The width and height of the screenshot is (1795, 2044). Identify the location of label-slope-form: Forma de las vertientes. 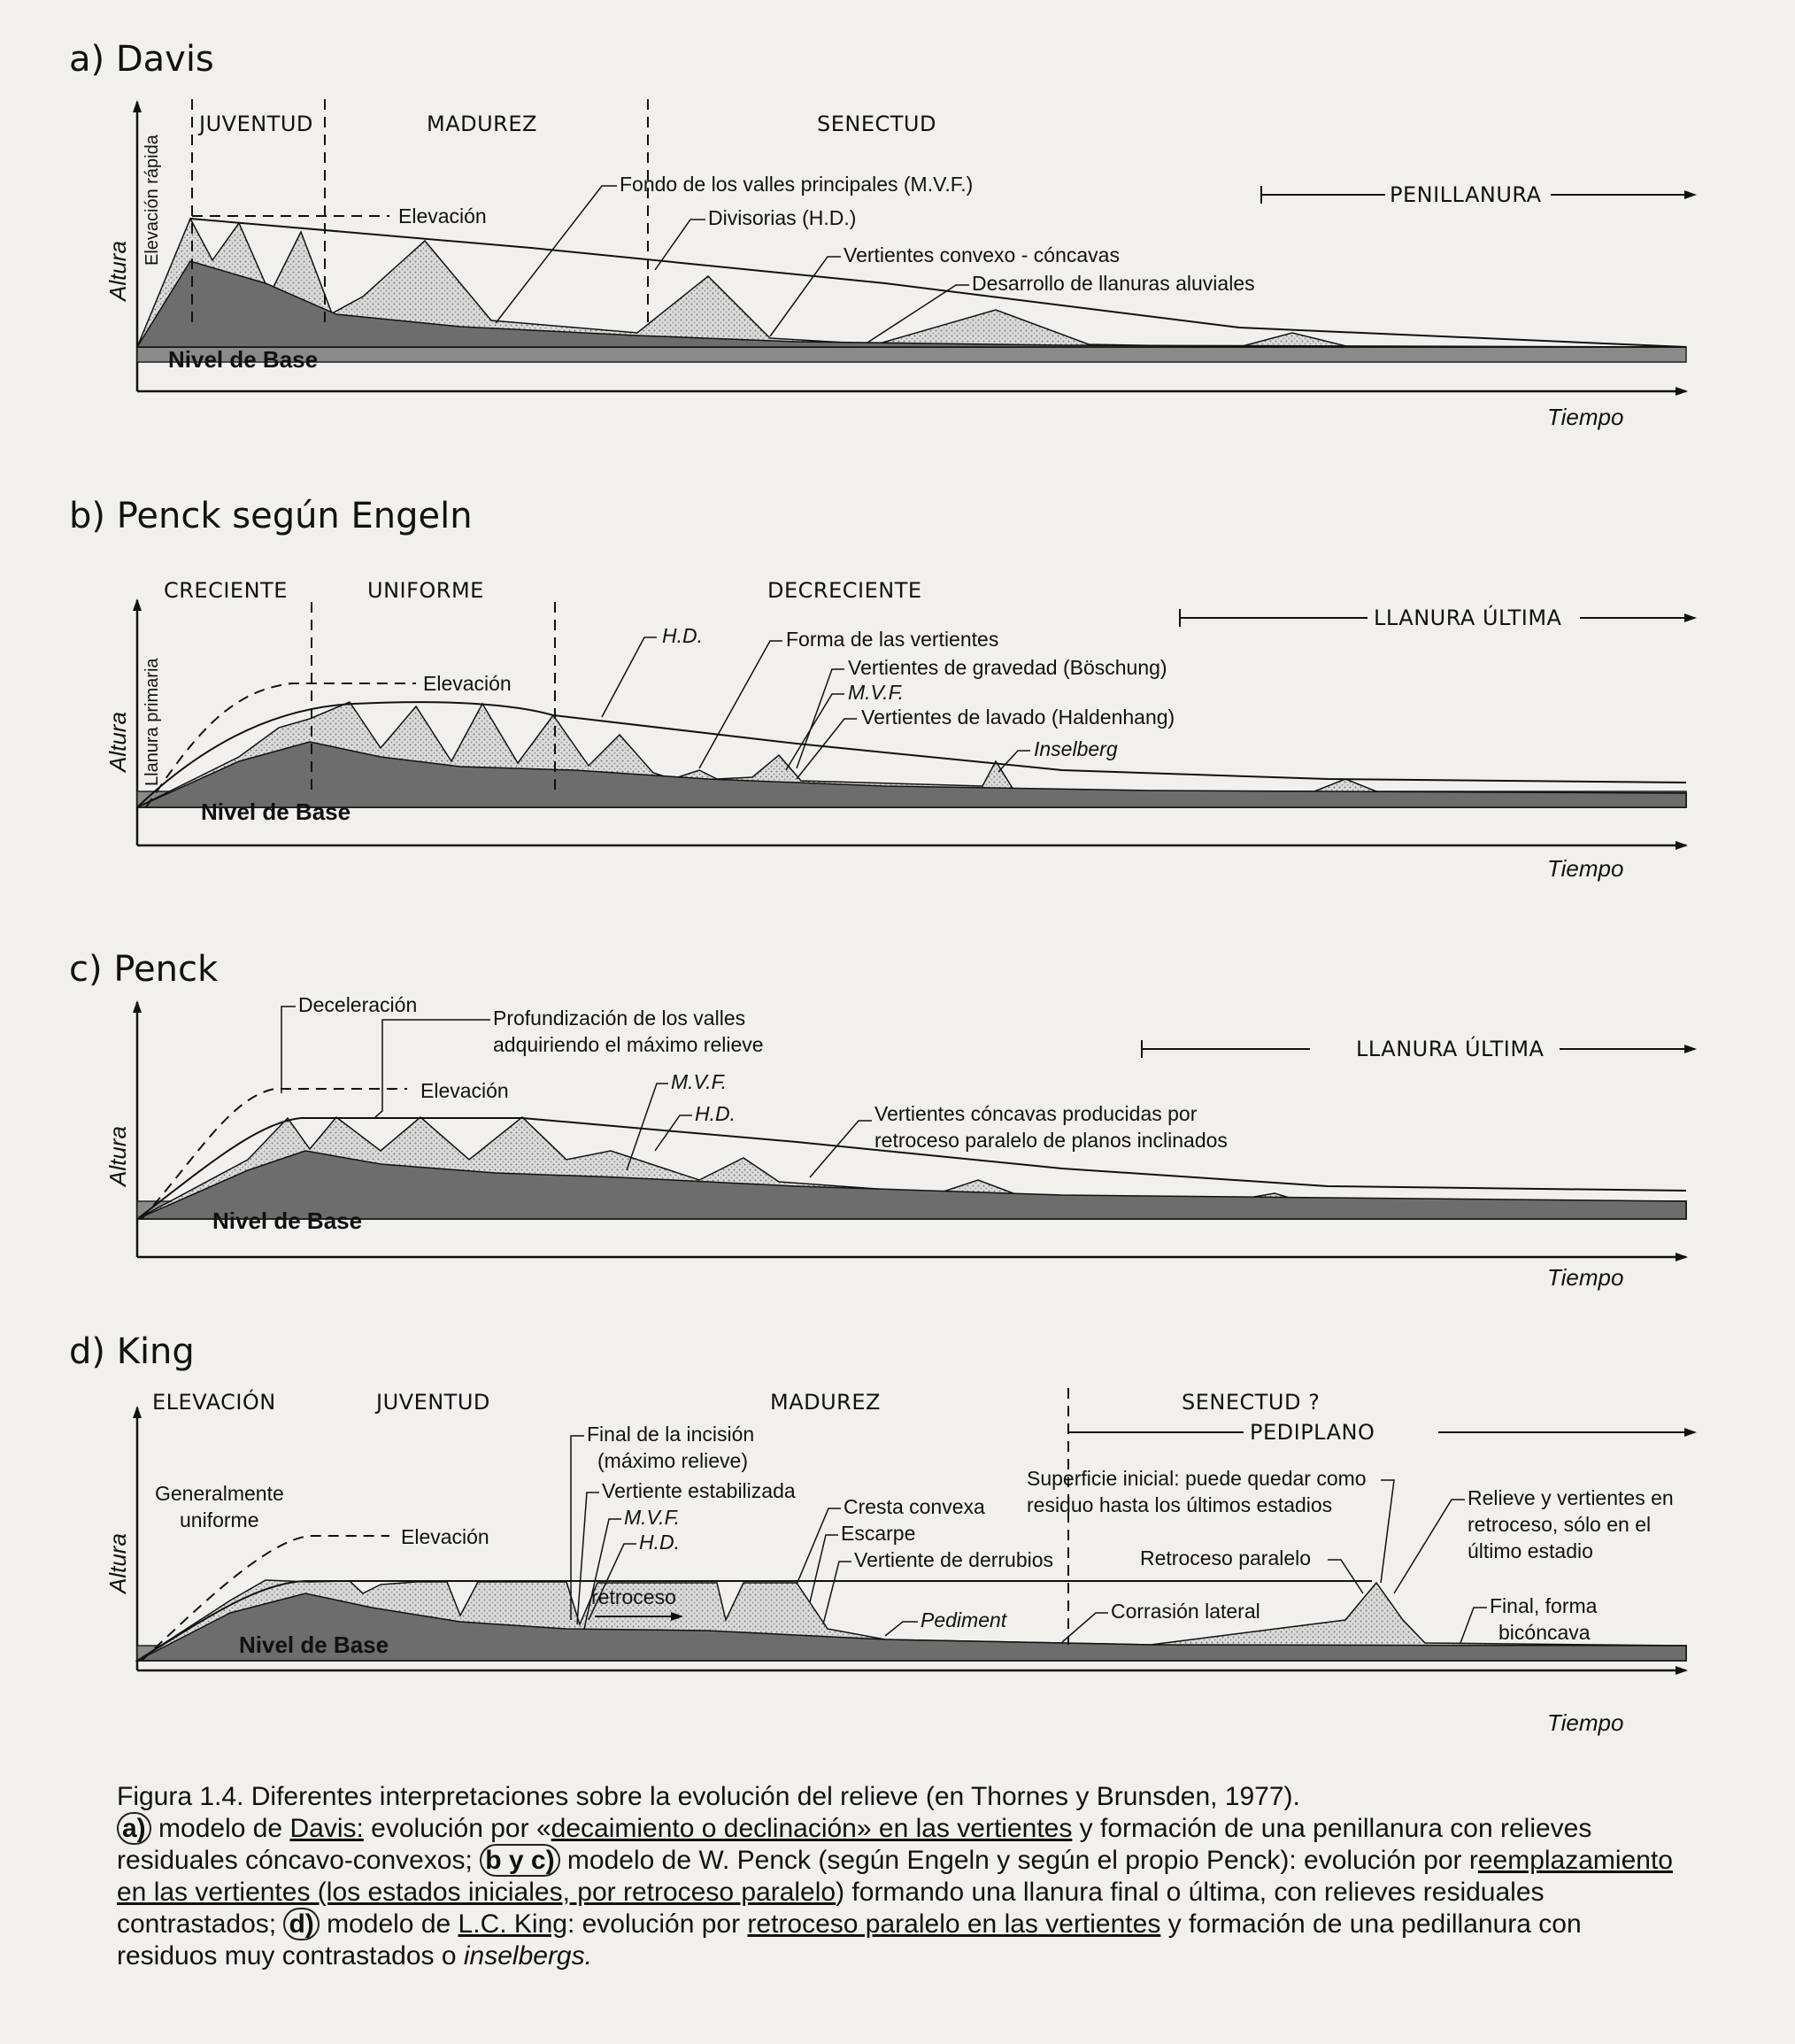
(892, 639).